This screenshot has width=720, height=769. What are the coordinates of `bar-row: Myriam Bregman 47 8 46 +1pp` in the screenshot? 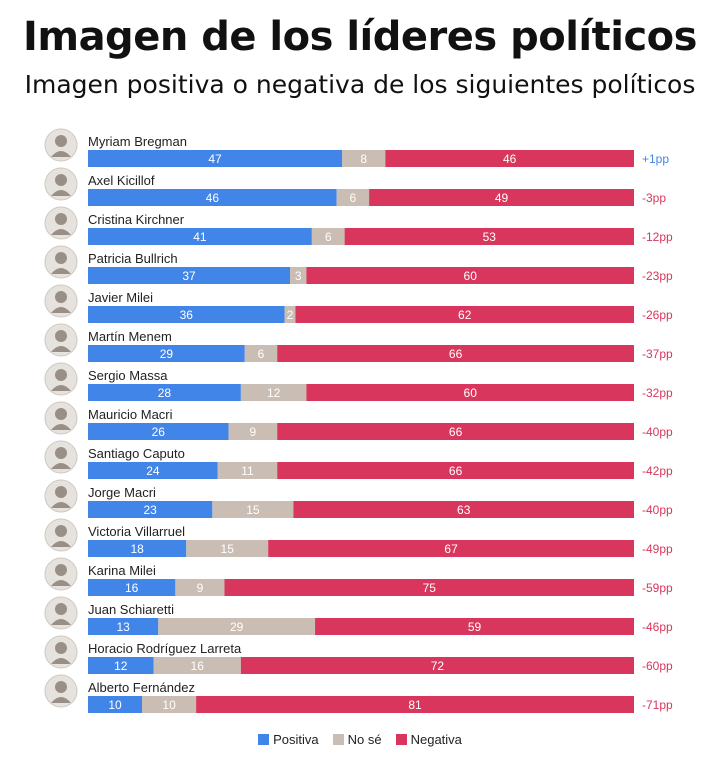 It's located at (356, 147).